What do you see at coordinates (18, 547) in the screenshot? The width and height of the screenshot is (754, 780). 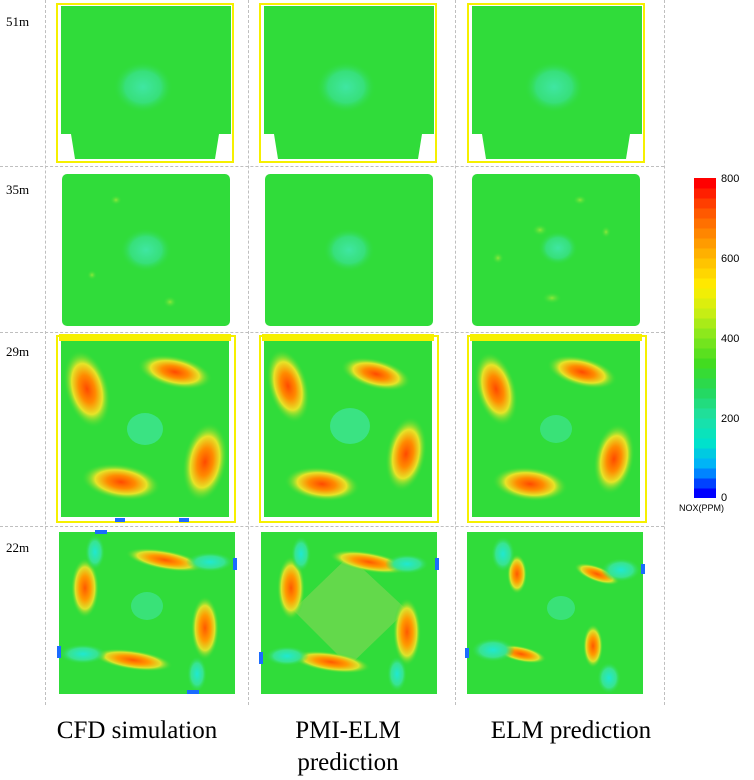 I see `row-label-22m: 22m` at bounding box center [18, 547].